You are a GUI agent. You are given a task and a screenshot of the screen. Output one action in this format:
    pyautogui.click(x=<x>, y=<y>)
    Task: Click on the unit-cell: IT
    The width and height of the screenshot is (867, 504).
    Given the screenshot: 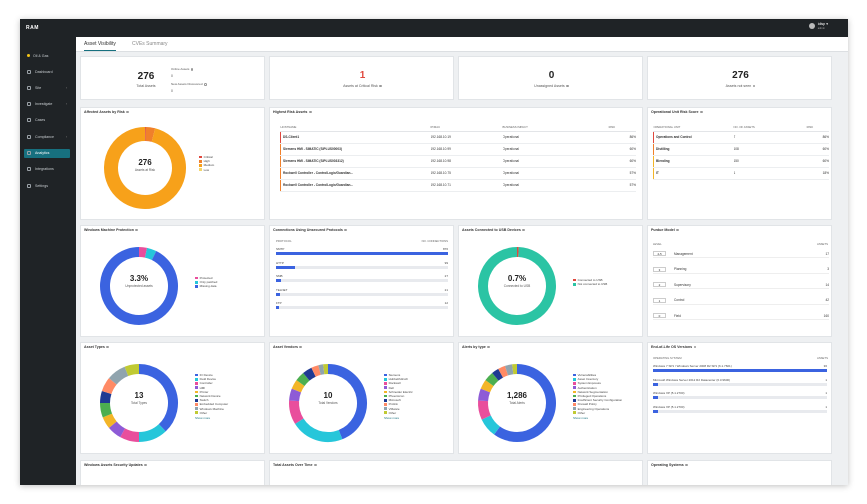 What is the action you would take?
    pyautogui.click(x=693, y=173)
    